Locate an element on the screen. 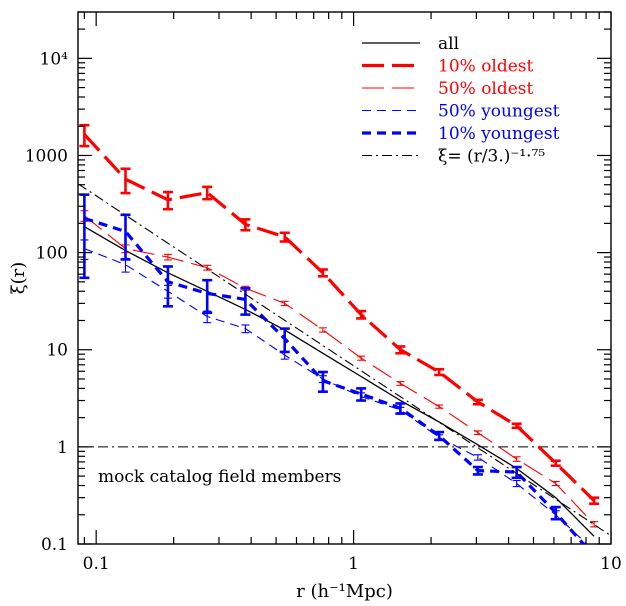 The height and width of the screenshot is (606, 626). legend-label-0: all is located at coordinates (448, 44).